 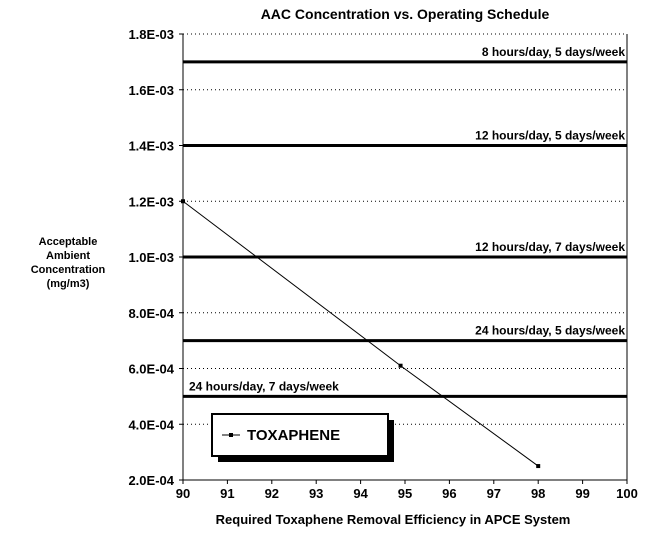 What do you see at coordinates (68, 242) in the screenshot?
I see `y-axis-label-line: Acceptable` at bounding box center [68, 242].